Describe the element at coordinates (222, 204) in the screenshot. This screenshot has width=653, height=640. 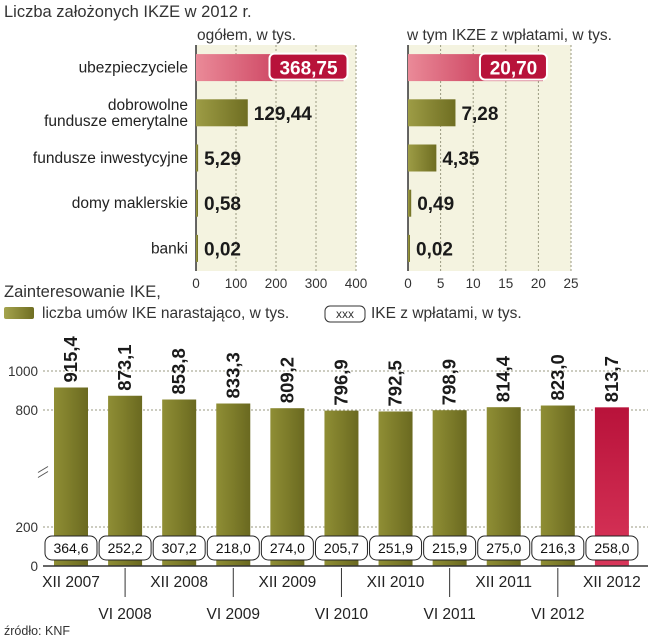
I see `ikze-total-value-label-3: 0,58` at that location.